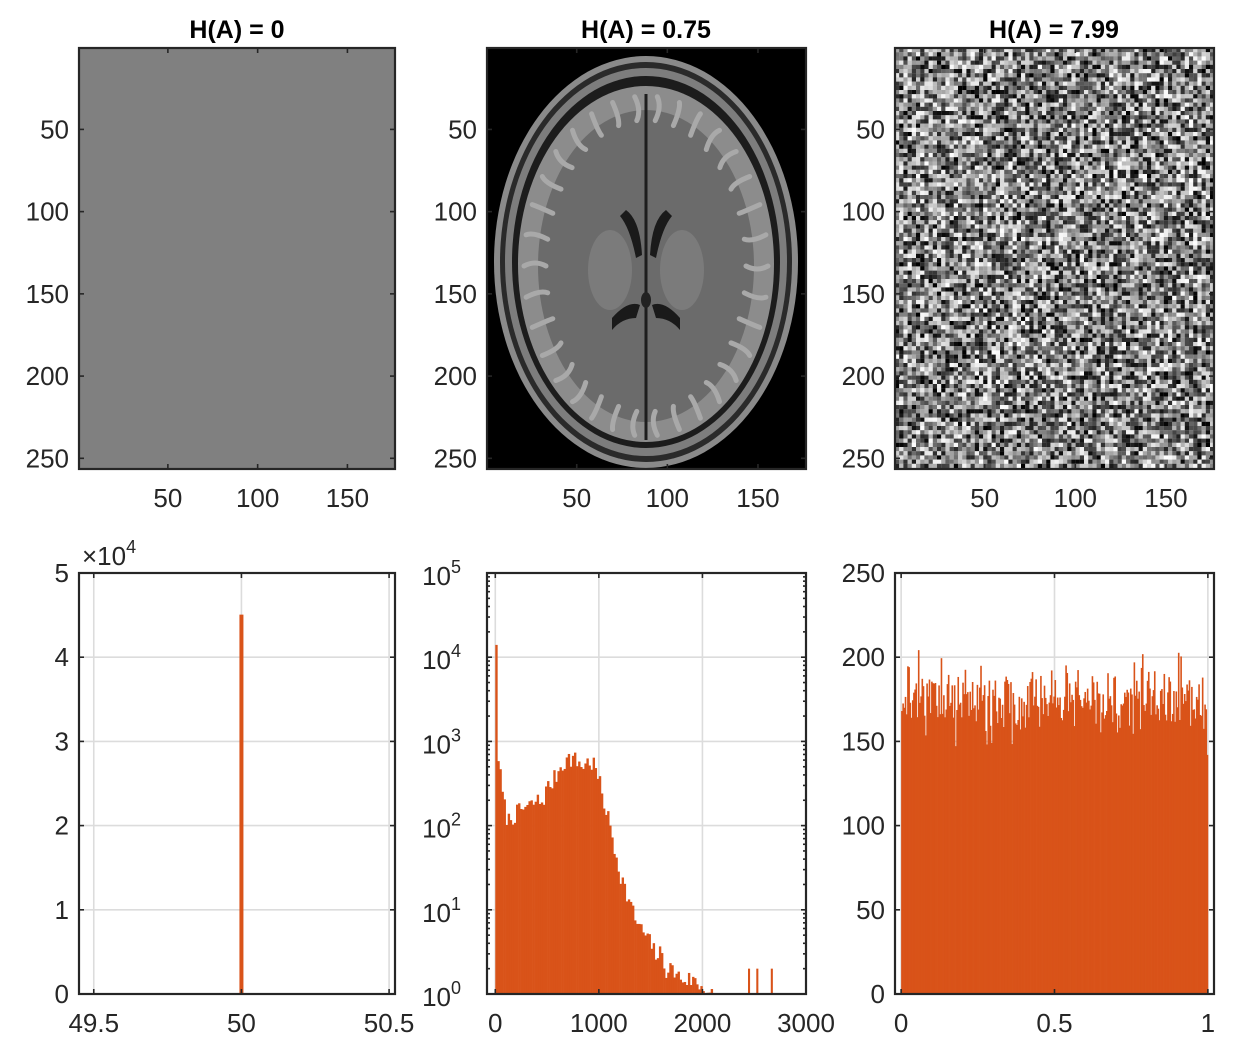  I want to click on panel-image-uniform: H(A) = 0 50 100 150 50 100 150 200 250, so click(211, 264).